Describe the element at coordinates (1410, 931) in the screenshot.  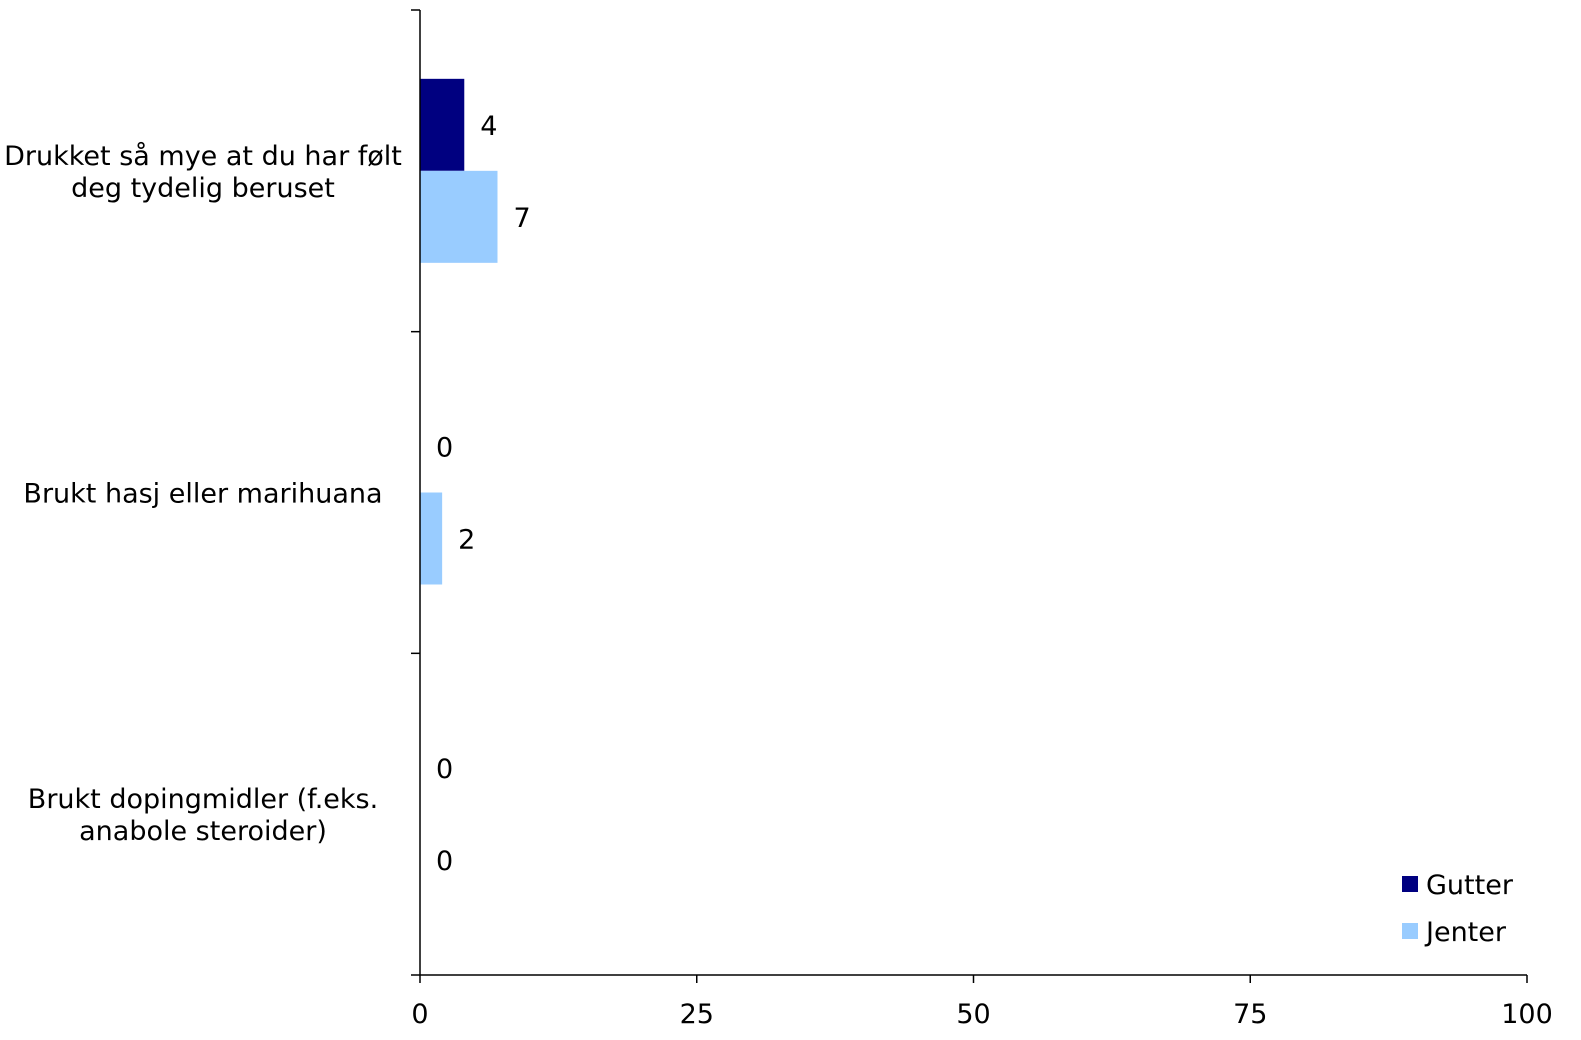
I see `legend-swatch-jenter` at that location.